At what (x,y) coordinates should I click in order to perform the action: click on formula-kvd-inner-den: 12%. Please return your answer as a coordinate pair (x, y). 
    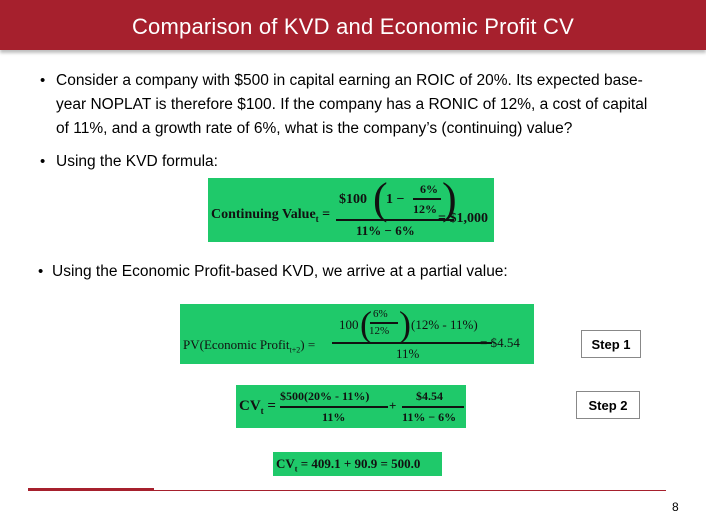
    Looking at the image, I should click on (425, 209).